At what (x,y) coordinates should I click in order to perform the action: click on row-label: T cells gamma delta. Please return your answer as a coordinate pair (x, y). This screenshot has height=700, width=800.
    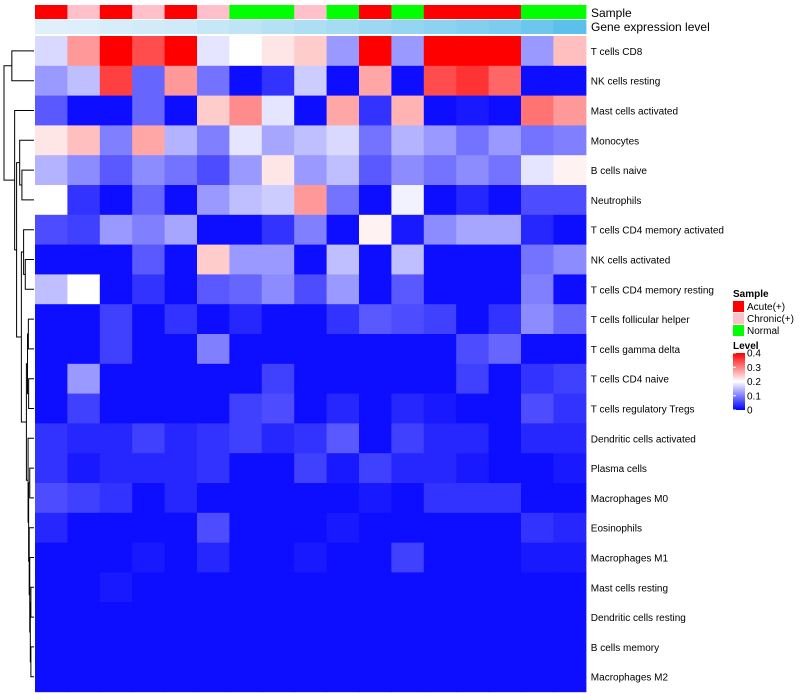
    Looking at the image, I should click on (636, 350).